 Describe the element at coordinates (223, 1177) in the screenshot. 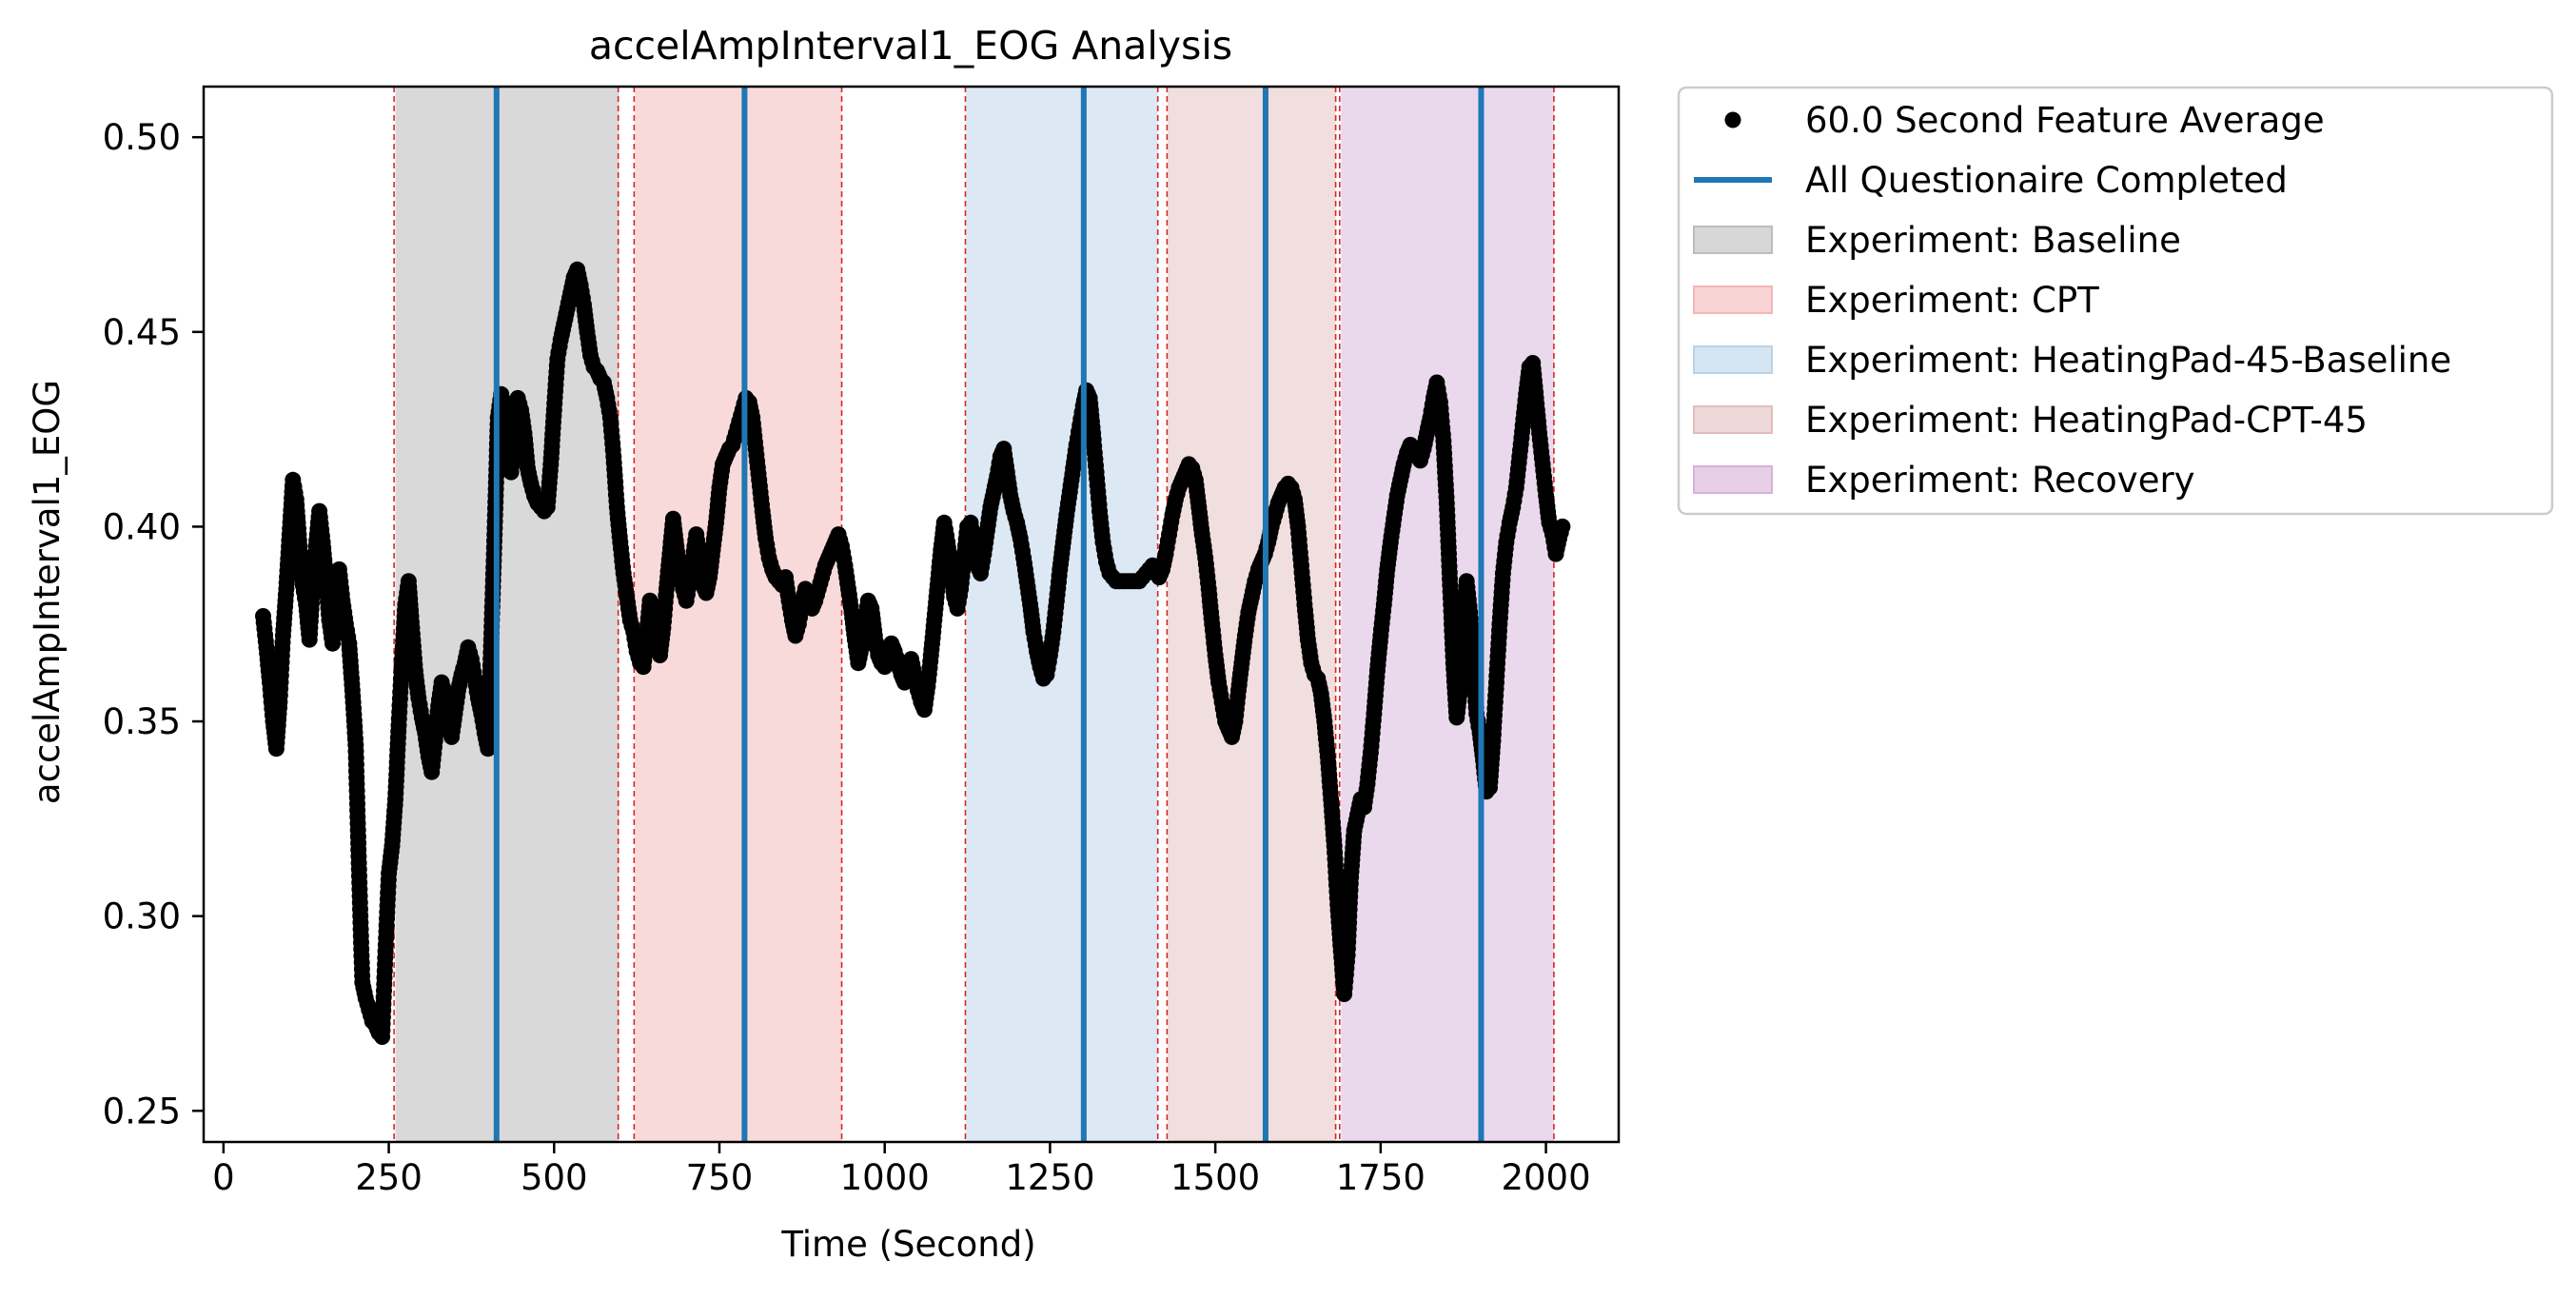

I see `x-tick-label: 0` at that location.